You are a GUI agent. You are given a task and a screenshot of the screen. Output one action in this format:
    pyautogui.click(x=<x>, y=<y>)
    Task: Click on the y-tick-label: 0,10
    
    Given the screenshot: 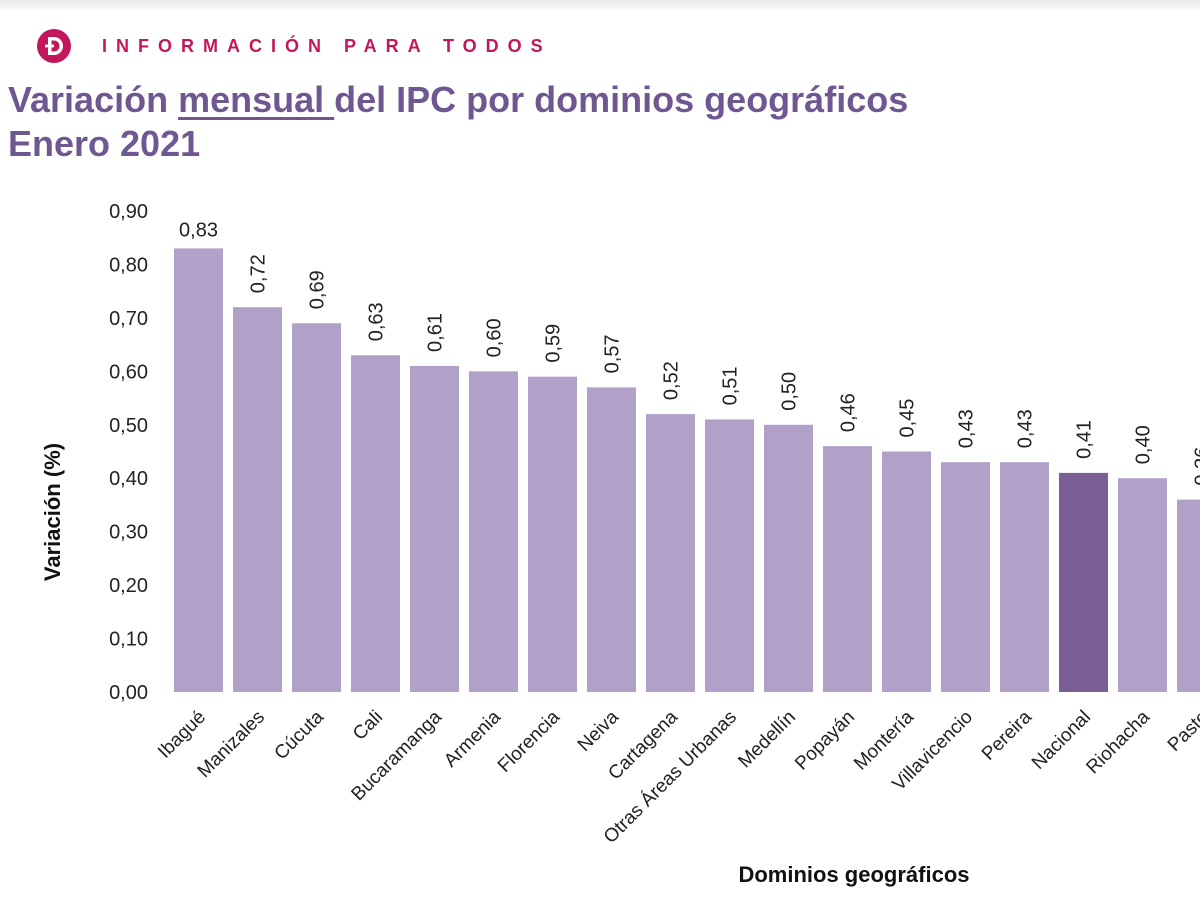 What is the action you would take?
    pyautogui.click(x=128, y=640)
    